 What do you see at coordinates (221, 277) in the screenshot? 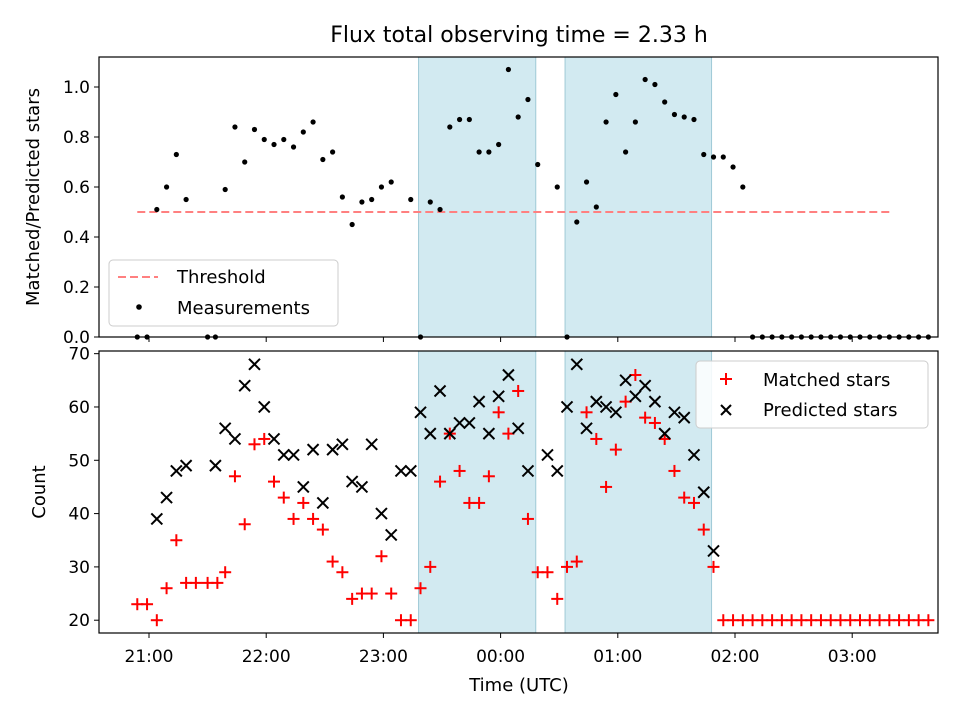
I see `legend-threshold-label: Threshold` at bounding box center [221, 277].